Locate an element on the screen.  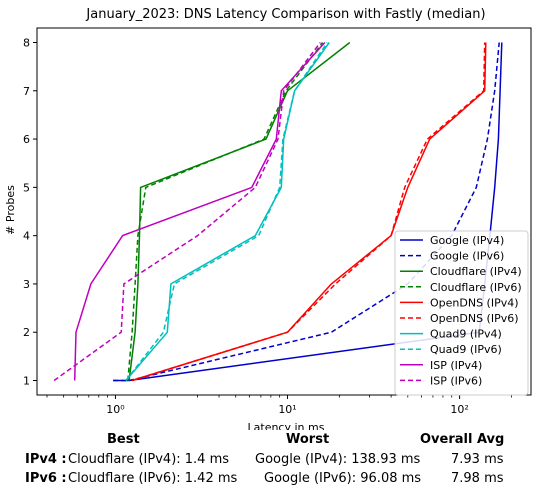
y-tick-label: 1 is located at coordinates (26, 381).